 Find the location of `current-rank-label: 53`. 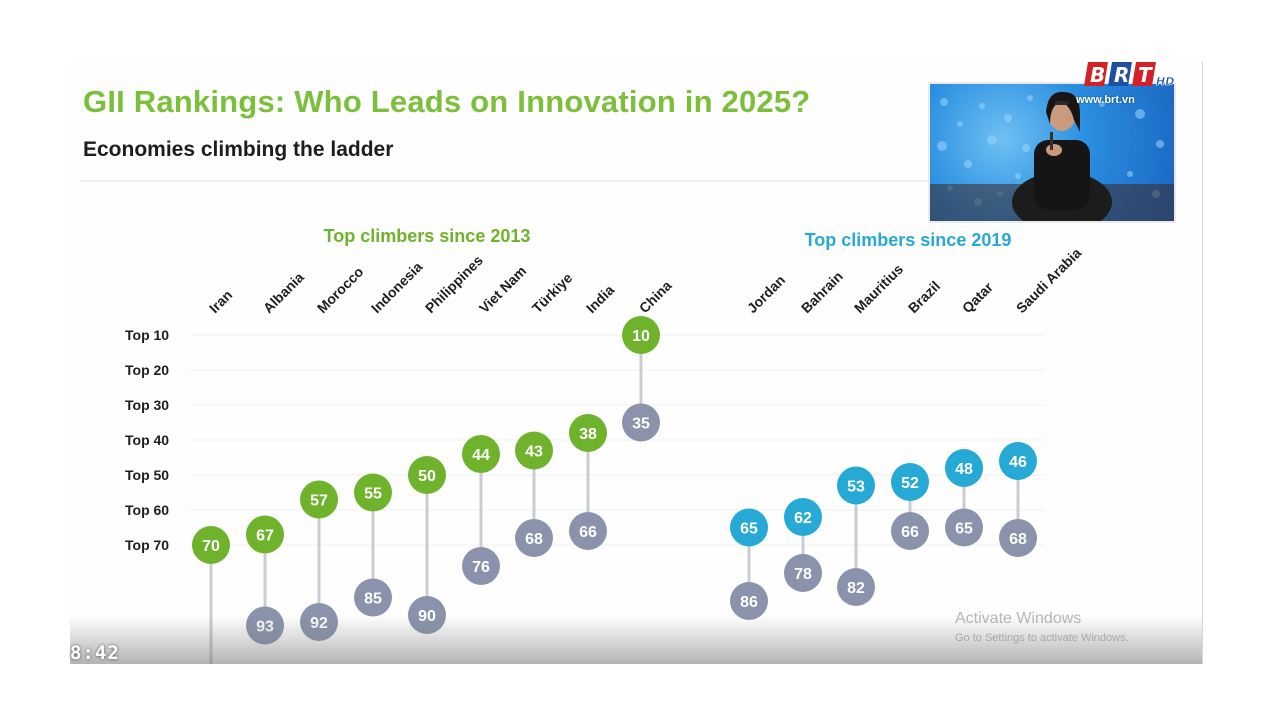

current-rank-label: 53 is located at coordinates (856, 487).